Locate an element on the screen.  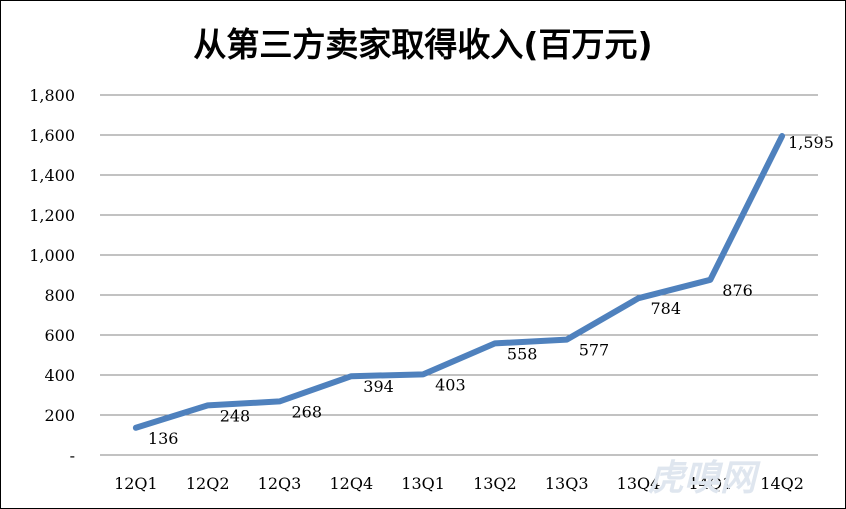
x-tick-label: 12Q4 is located at coordinates (351, 483).